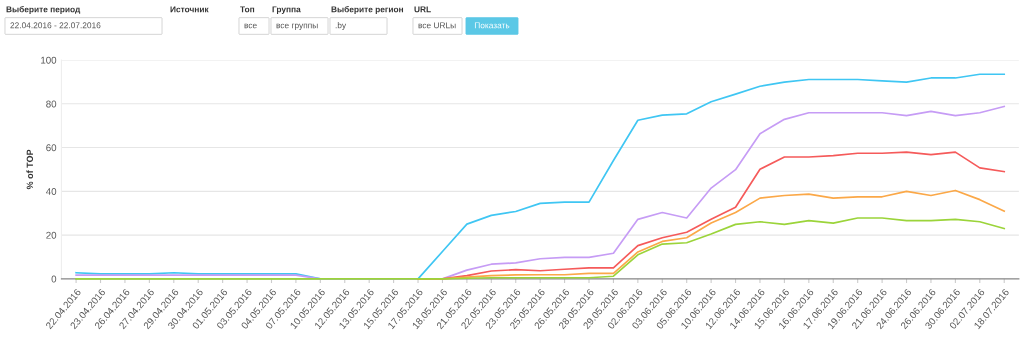 The image size is (1024, 353). I want to click on text: .by, so click(341, 26).